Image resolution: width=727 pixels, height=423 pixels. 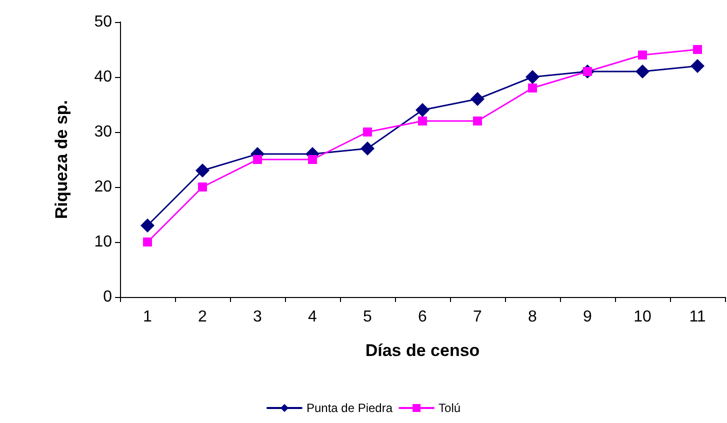 I want to click on x-tick-label: 7, so click(x=477, y=317).